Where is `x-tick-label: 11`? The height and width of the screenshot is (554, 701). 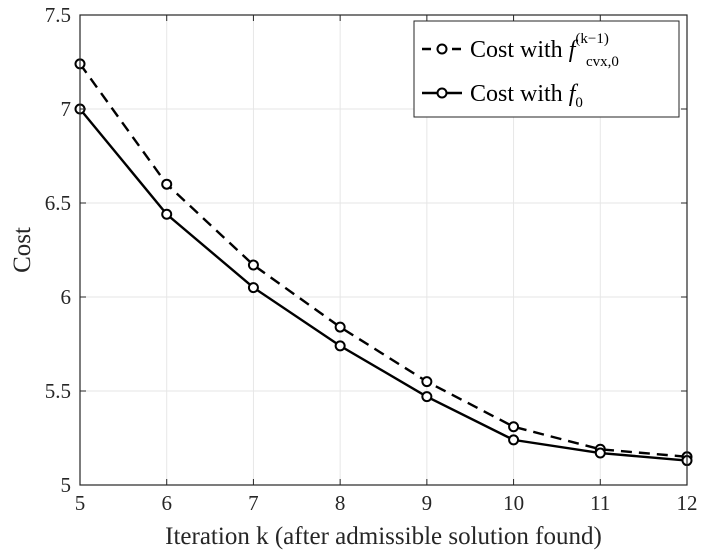 x-tick-label: 11 is located at coordinates (600, 503).